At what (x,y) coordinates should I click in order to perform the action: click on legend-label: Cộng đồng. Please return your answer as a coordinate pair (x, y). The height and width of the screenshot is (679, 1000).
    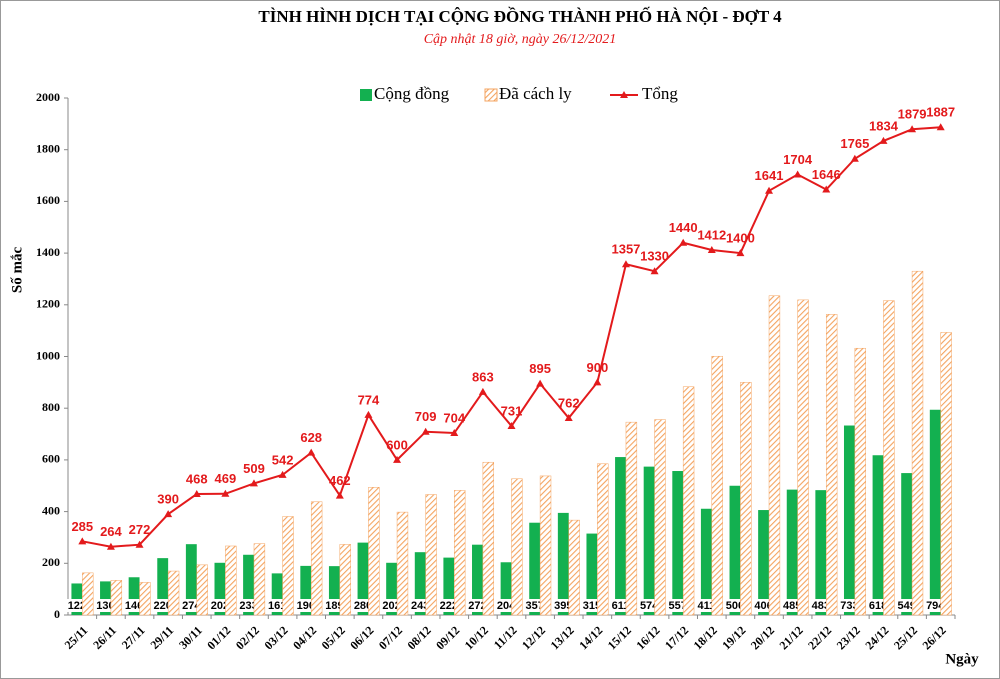
    Looking at the image, I should click on (412, 93).